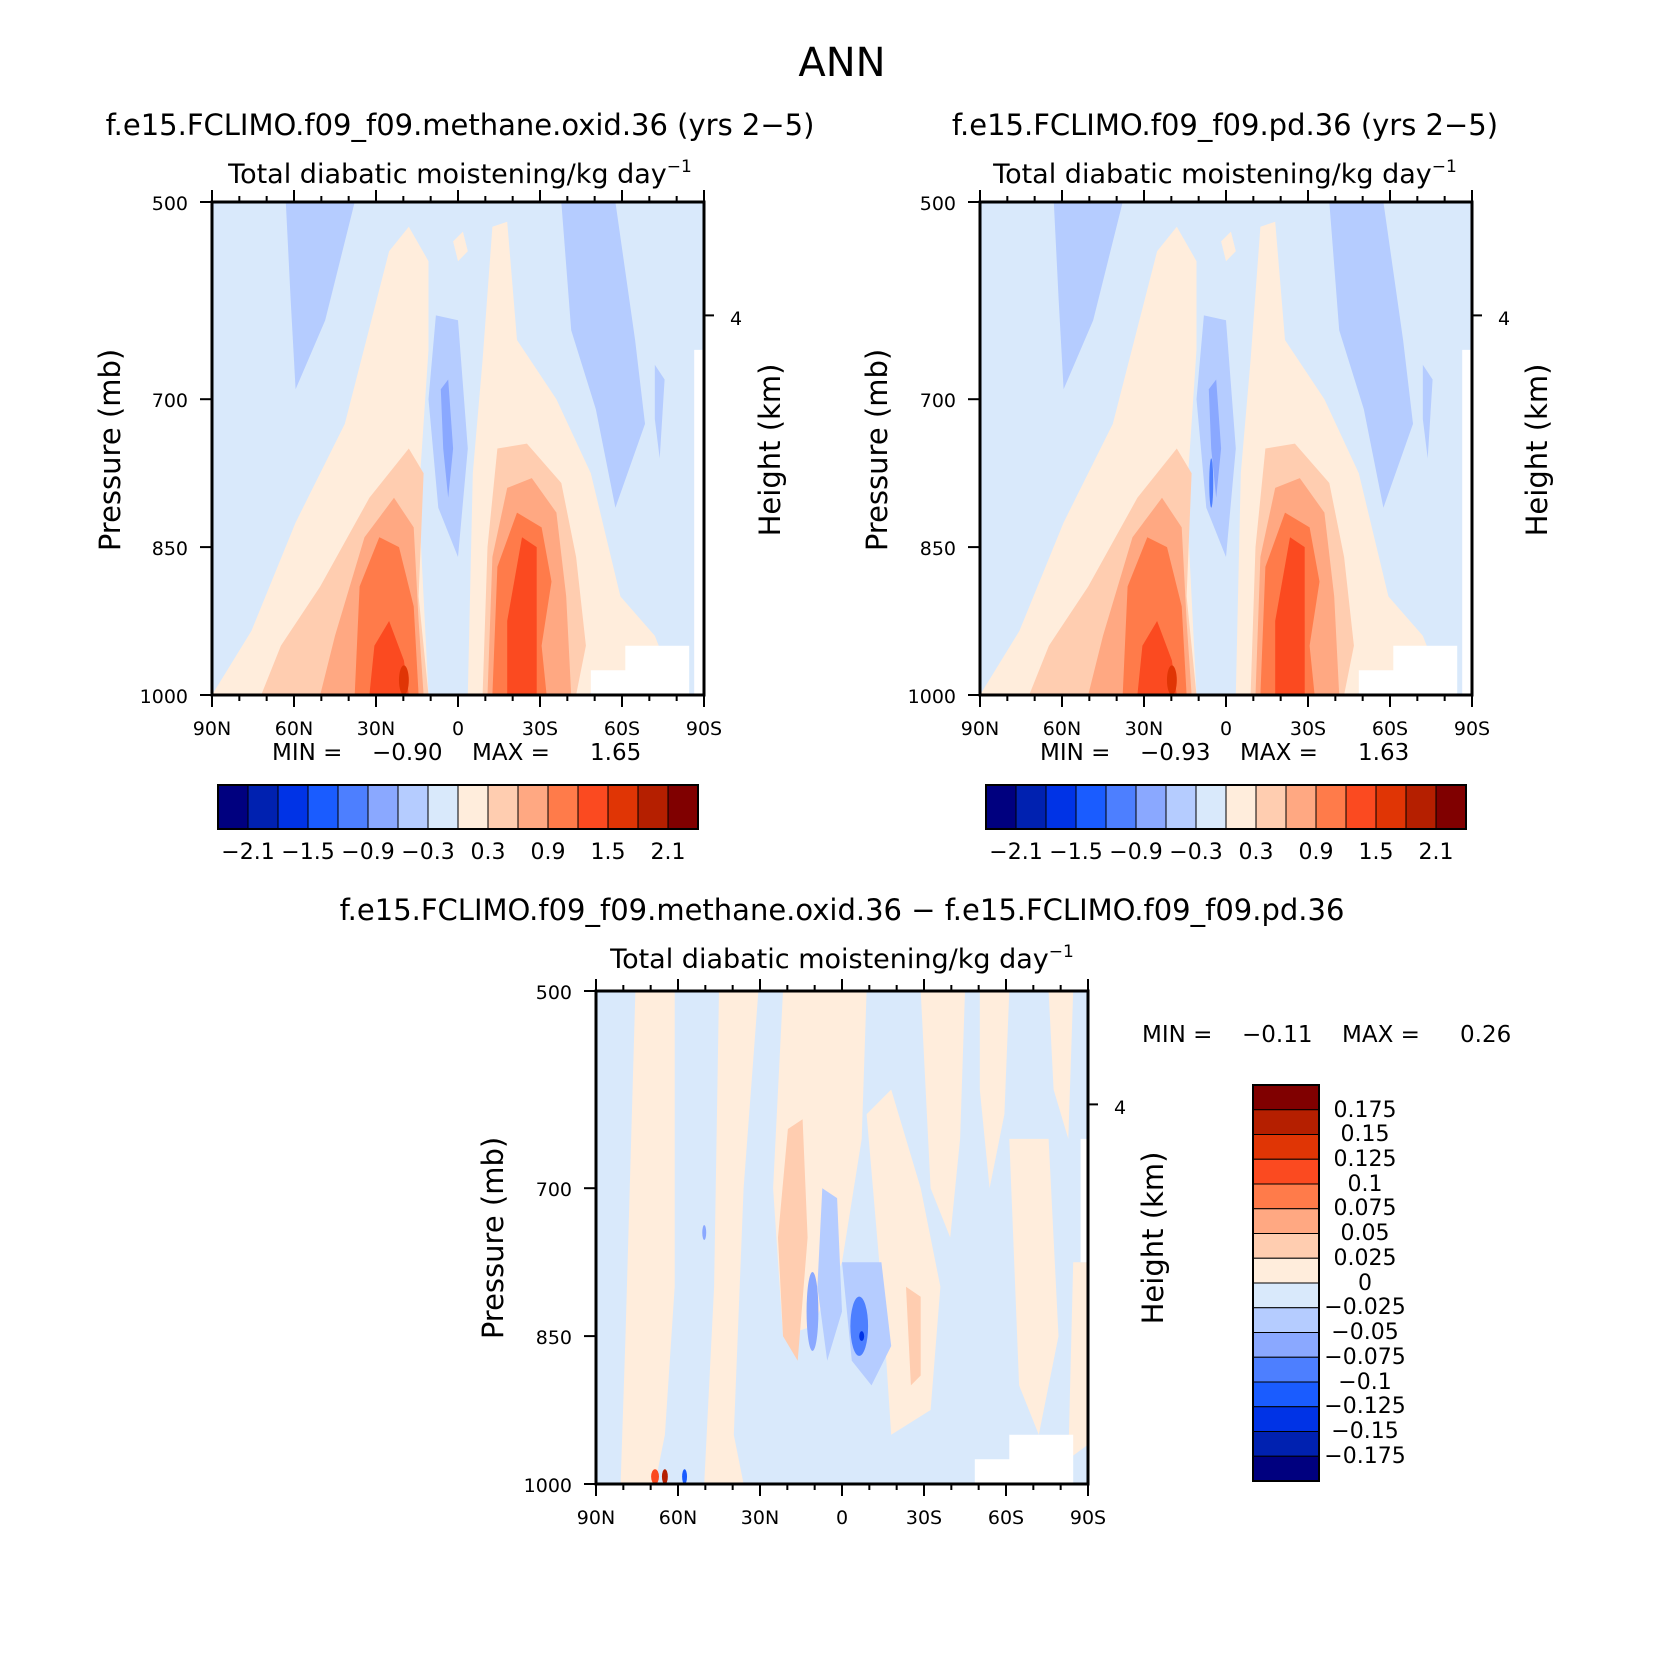 This screenshot has height=1663, width=1663. What do you see at coordinates (1364, 1456) in the screenshot?
I see `colorbar-tick-label: −0.175` at bounding box center [1364, 1456].